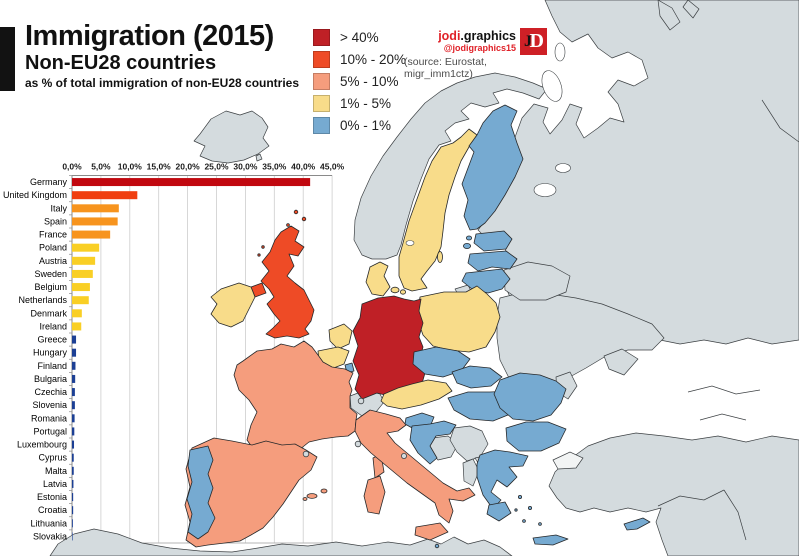 This screenshot has width=799, height=556. Describe the element at coordinates (95, 208) in the screenshot. I see `bar-italy` at that location.